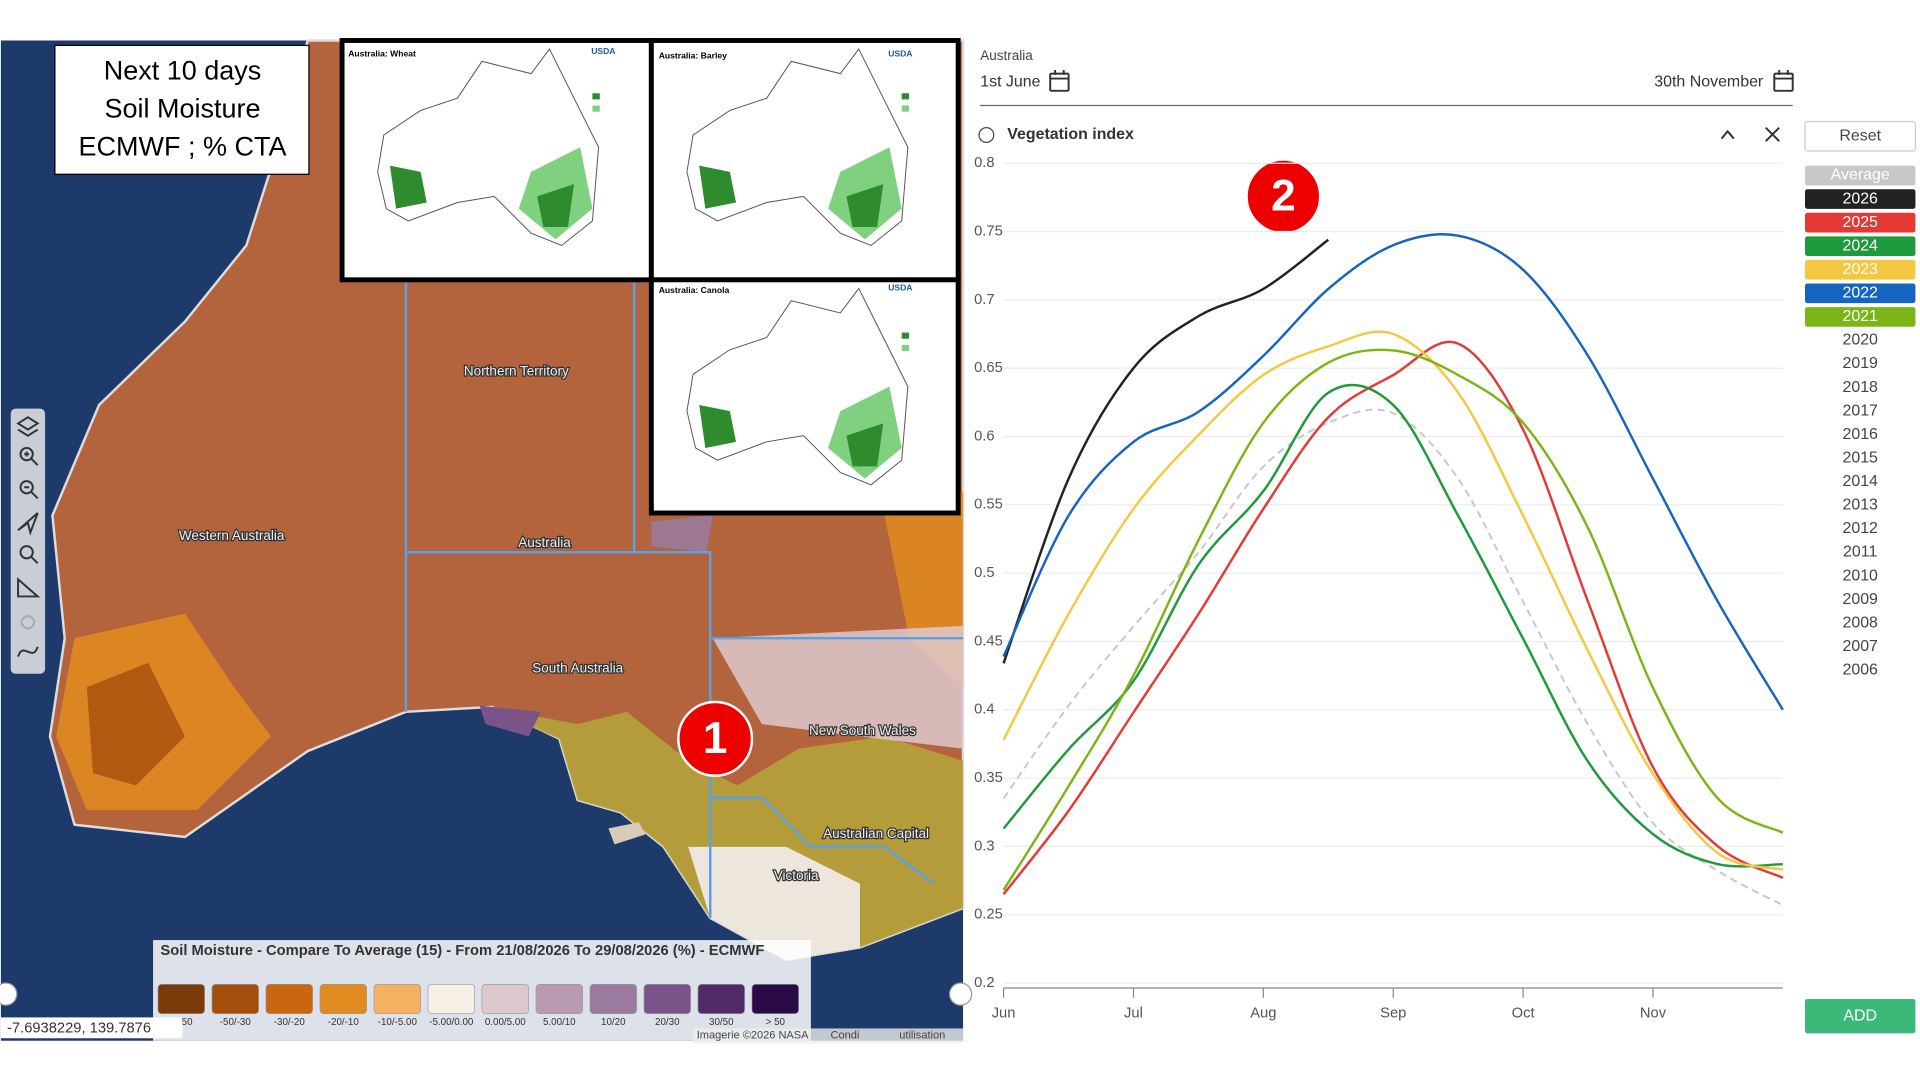 This screenshot has width=1920, height=1080. What do you see at coordinates (1727, 134) in the screenshot?
I see `collapse-button` at bounding box center [1727, 134].